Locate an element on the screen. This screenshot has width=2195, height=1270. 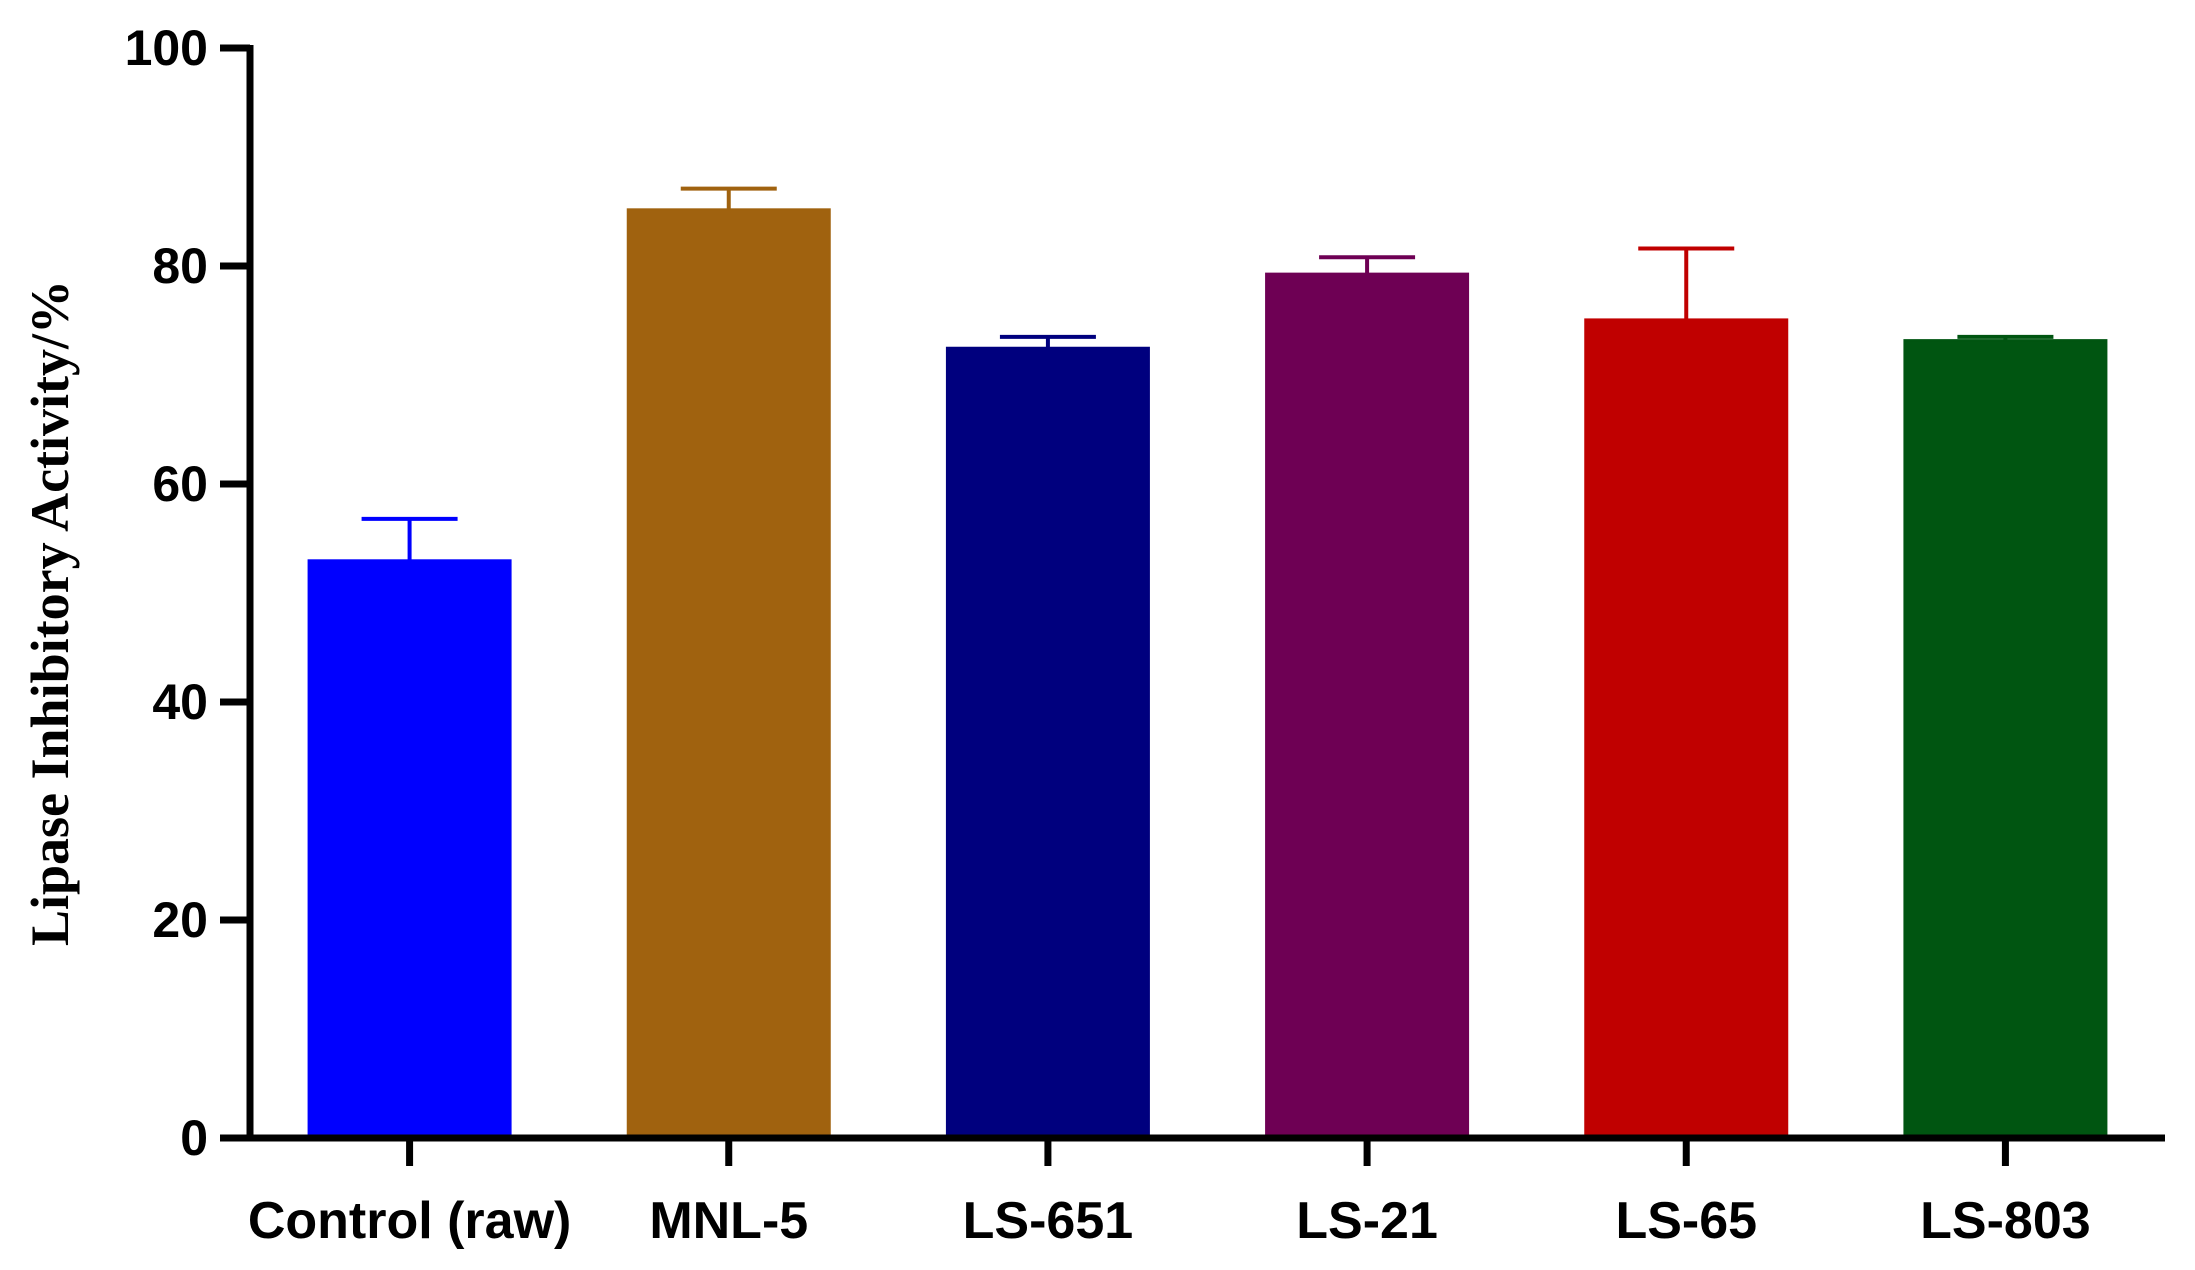
x-tick-label-ls-803: LS-803 is located at coordinates (2005, 1221).